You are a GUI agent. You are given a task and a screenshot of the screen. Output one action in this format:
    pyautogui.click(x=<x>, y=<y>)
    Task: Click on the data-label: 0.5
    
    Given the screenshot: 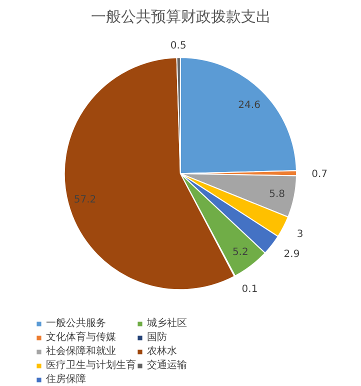 What is the action you would take?
    pyautogui.click(x=178, y=46)
    